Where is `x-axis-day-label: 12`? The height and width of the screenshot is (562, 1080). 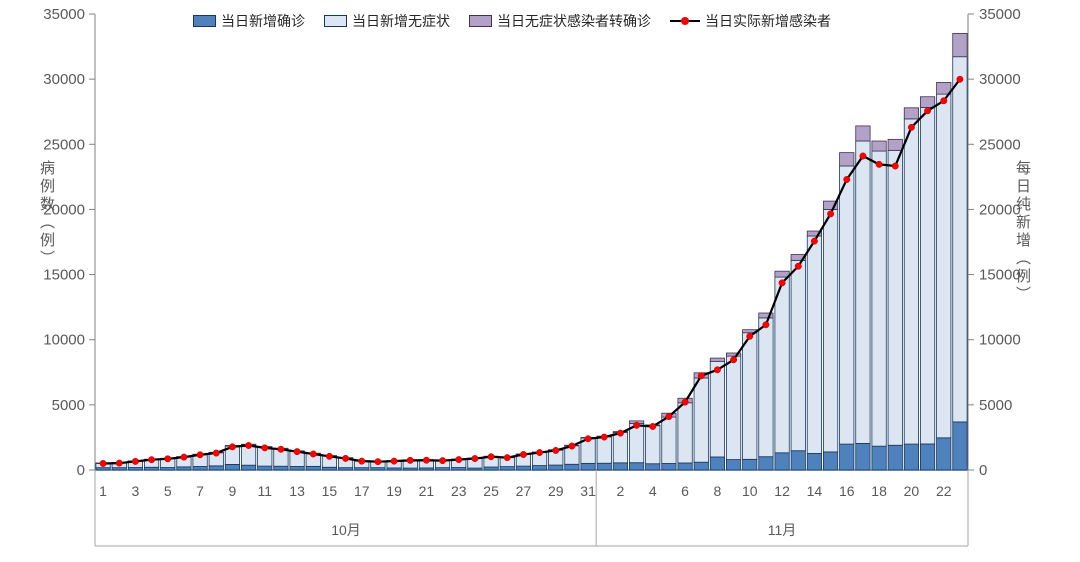
x-axis-day-label: 12 is located at coordinates (782, 491).